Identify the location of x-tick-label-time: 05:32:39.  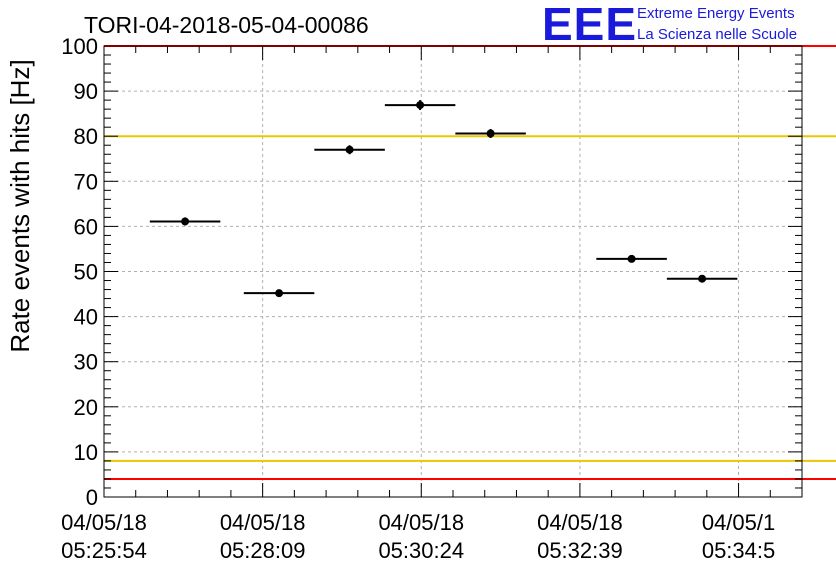
(580, 550).